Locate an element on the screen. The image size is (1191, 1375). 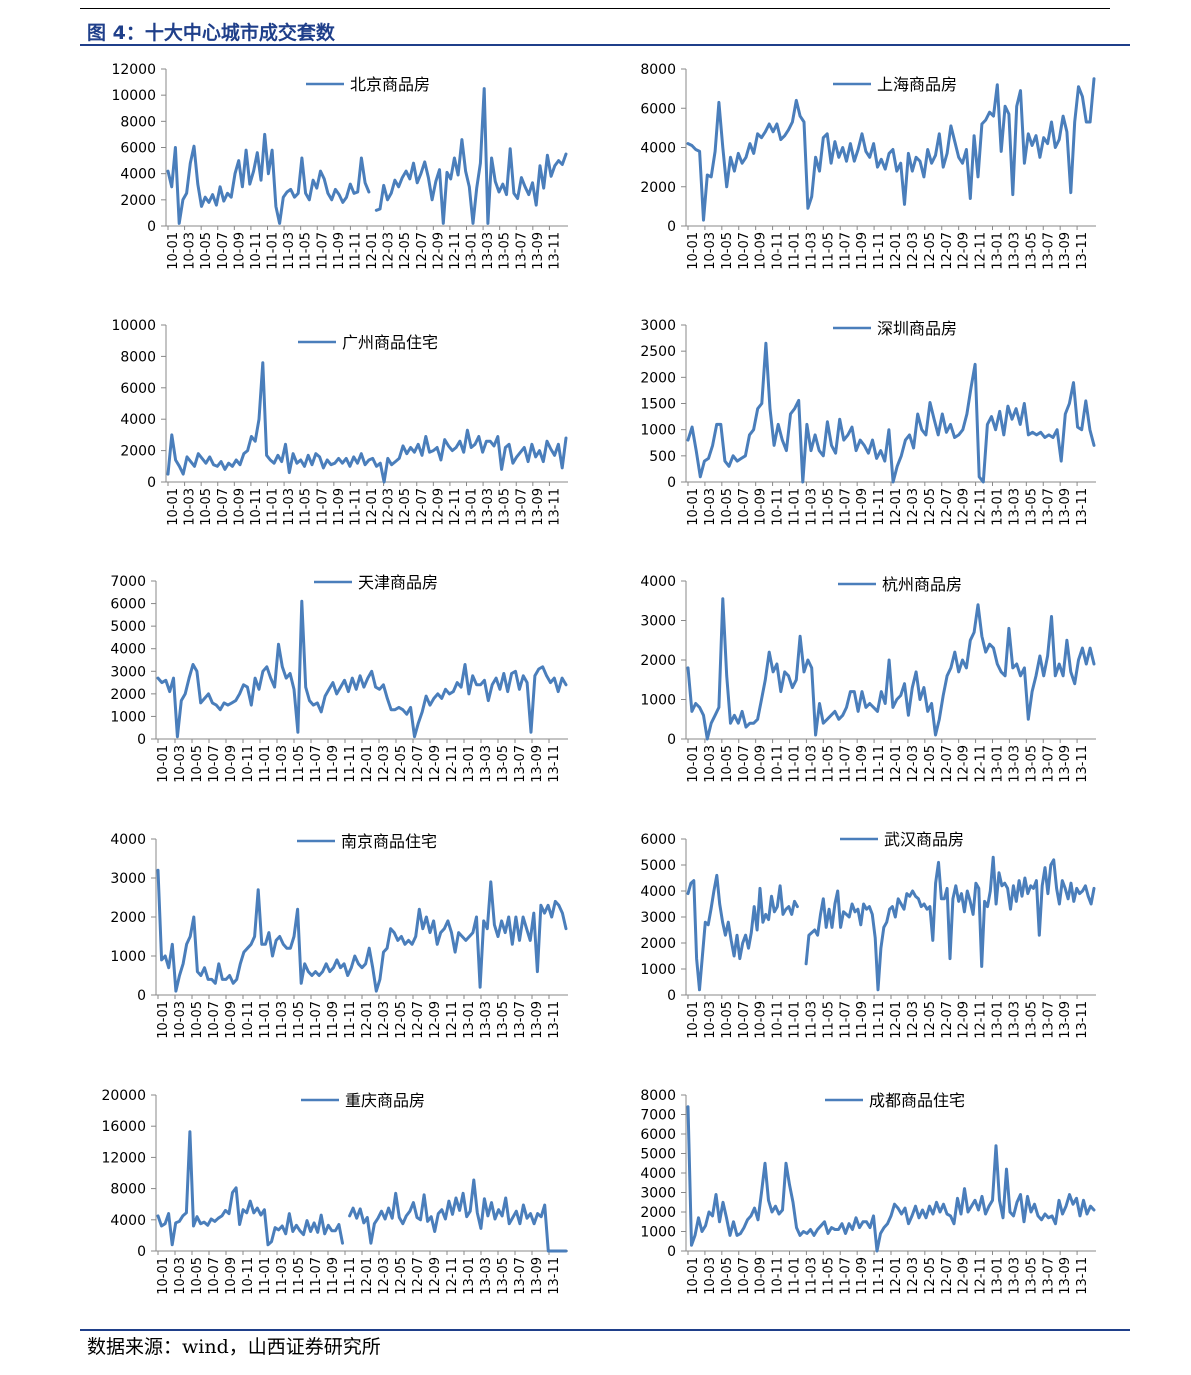
y-tick-label: 7000 is located at coordinates (658, 1116).